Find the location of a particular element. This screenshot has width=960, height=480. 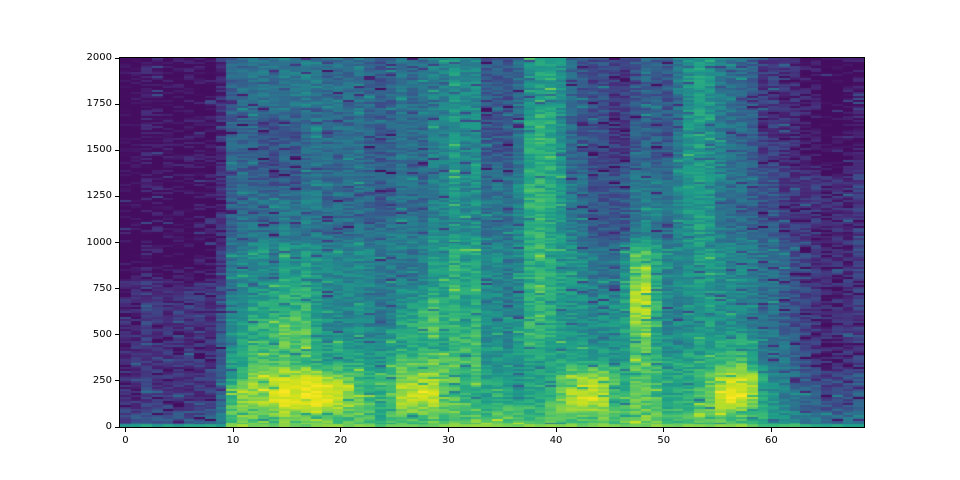

y-tick-label: 250 is located at coordinates (102, 380).